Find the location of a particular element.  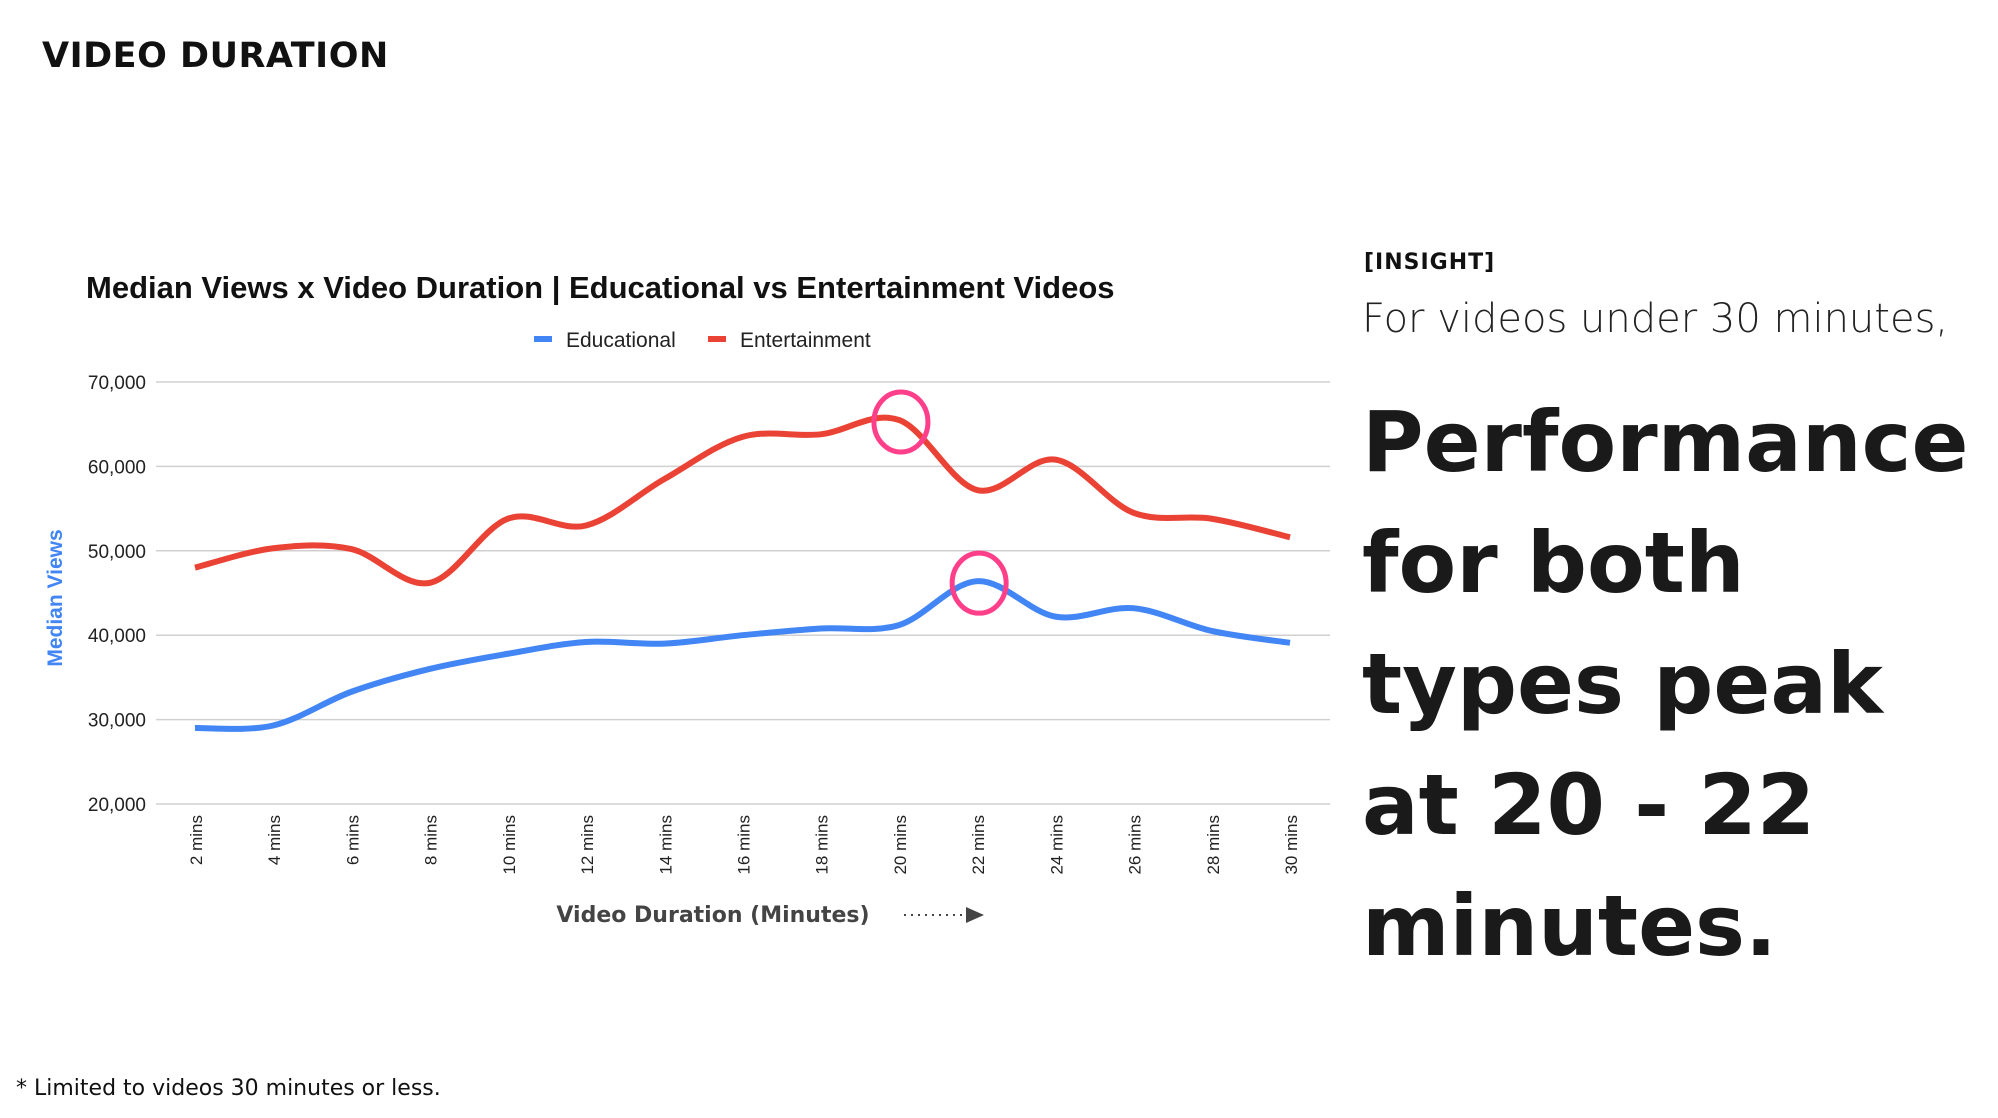

legend: Educational Entertainment is located at coordinates (702, 340).